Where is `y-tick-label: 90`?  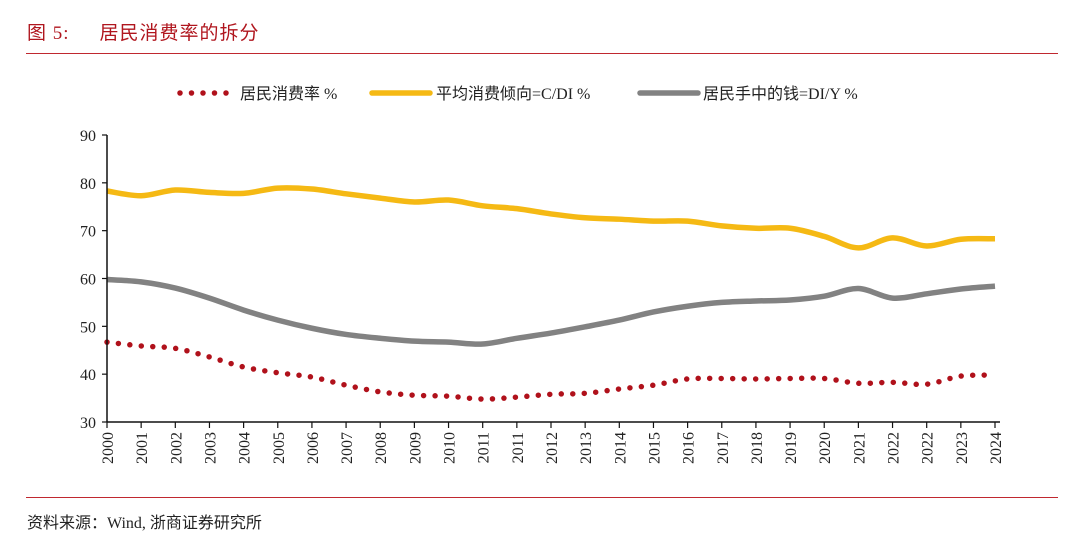
y-tick-label: 90 is located at coordinates (88, 136).